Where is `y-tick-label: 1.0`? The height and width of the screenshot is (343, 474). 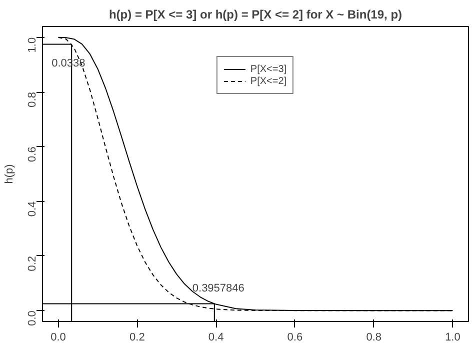 y-tick-label: 1.0 is located at coordinates (32, 45).